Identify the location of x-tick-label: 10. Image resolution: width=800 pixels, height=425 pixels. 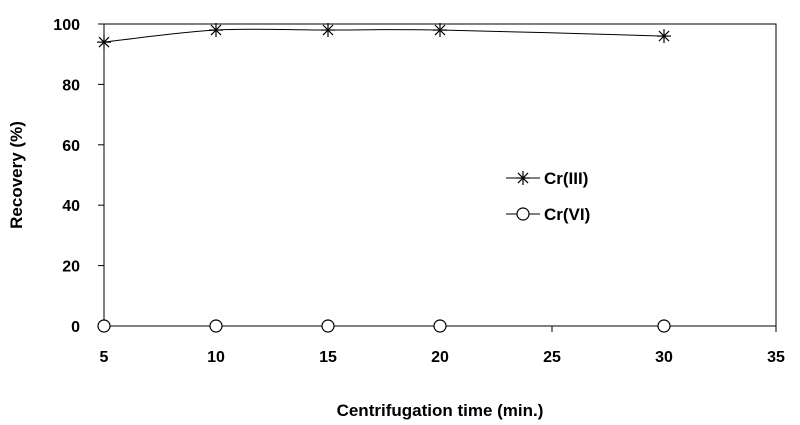
(216, 357).